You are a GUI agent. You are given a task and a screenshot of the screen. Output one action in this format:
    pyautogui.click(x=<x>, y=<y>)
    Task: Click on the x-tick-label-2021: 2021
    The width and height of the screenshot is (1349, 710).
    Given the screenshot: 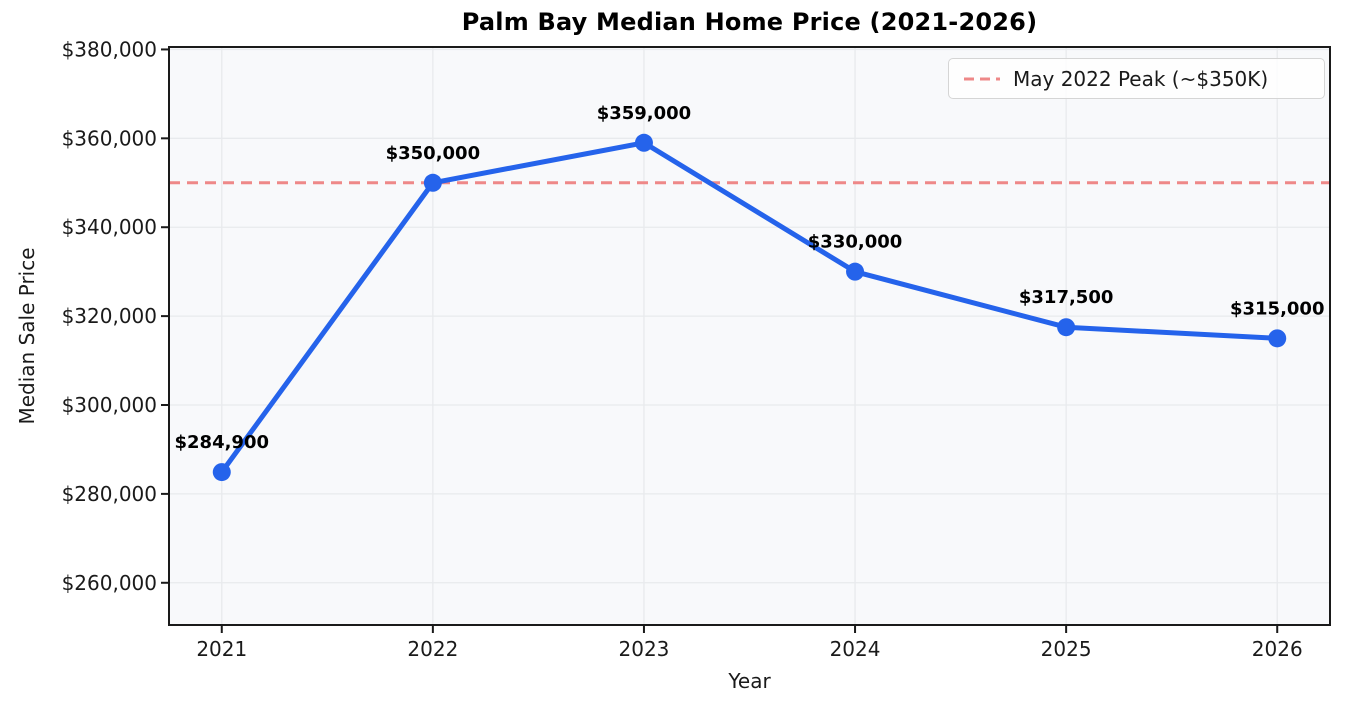 What is the action you would take?
    pyautogui.click(x=221, y=649)
    